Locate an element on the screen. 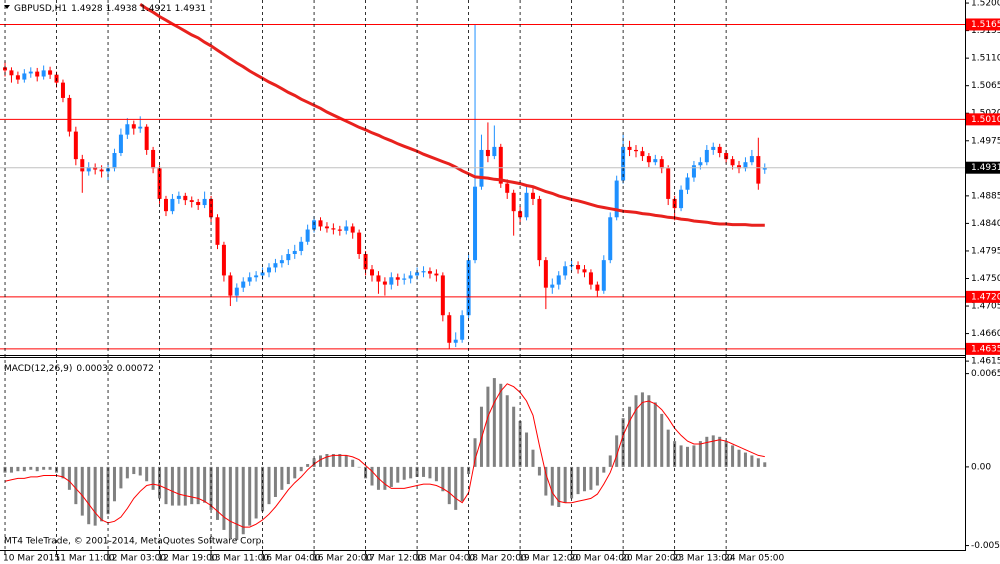 Image resolution: width=1000 pixels, height=564 pixels. x-tick-label: 11 Mar 11:00 is located at coordinates (85, 559).